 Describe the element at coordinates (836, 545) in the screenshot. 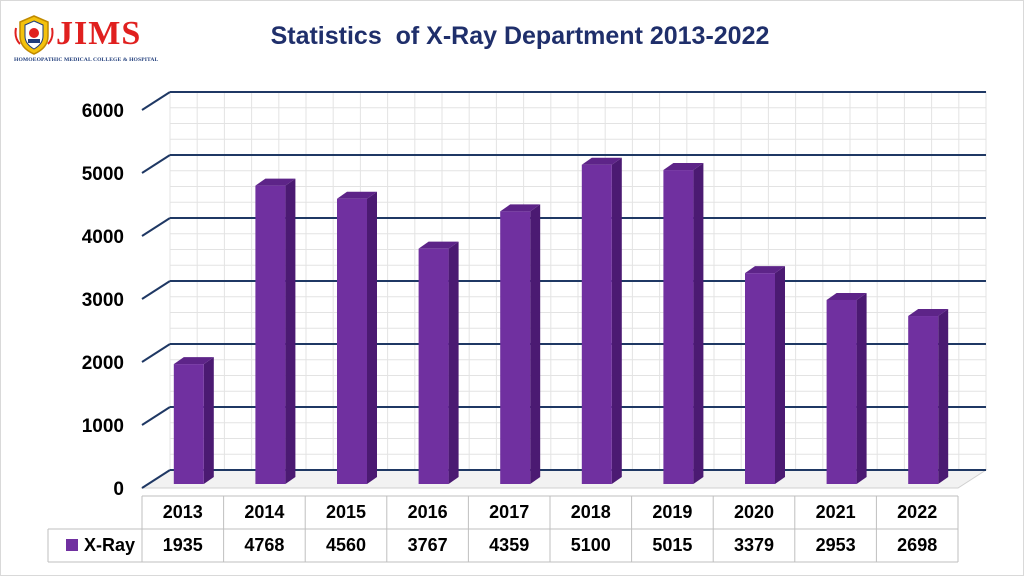

I see `data-label: 2953` at that location.